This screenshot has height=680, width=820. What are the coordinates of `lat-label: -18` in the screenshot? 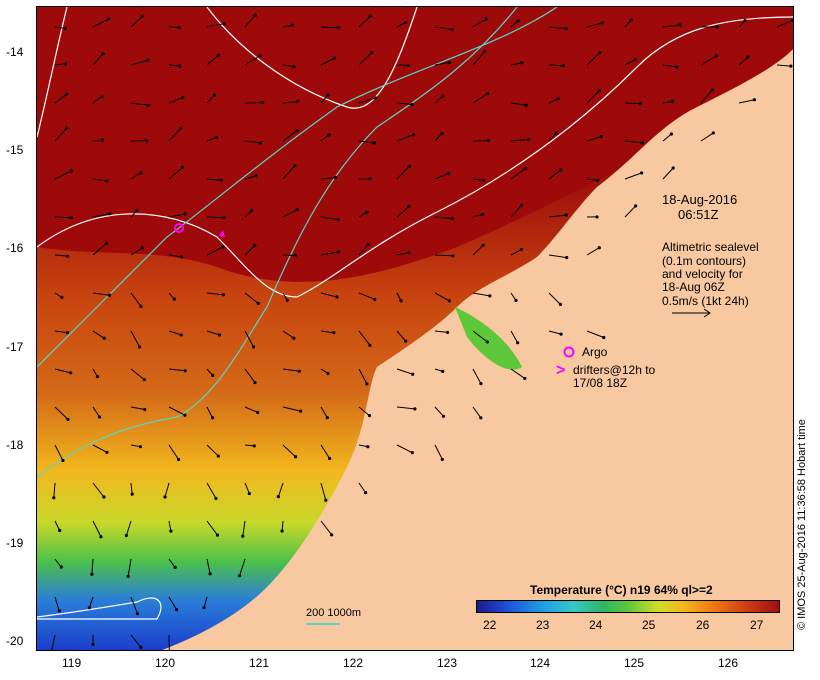 It's located at (15, 445).